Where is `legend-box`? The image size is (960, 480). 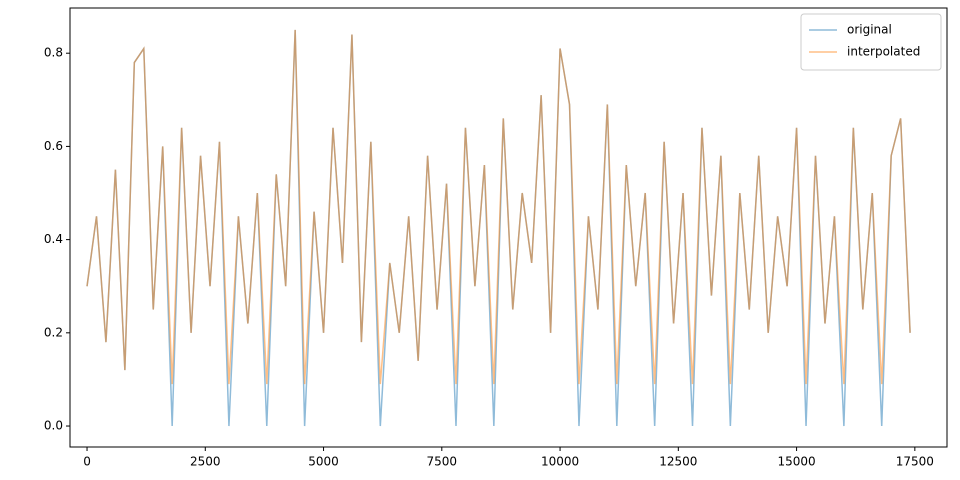 legend-box is located at coordinates (871, 42).